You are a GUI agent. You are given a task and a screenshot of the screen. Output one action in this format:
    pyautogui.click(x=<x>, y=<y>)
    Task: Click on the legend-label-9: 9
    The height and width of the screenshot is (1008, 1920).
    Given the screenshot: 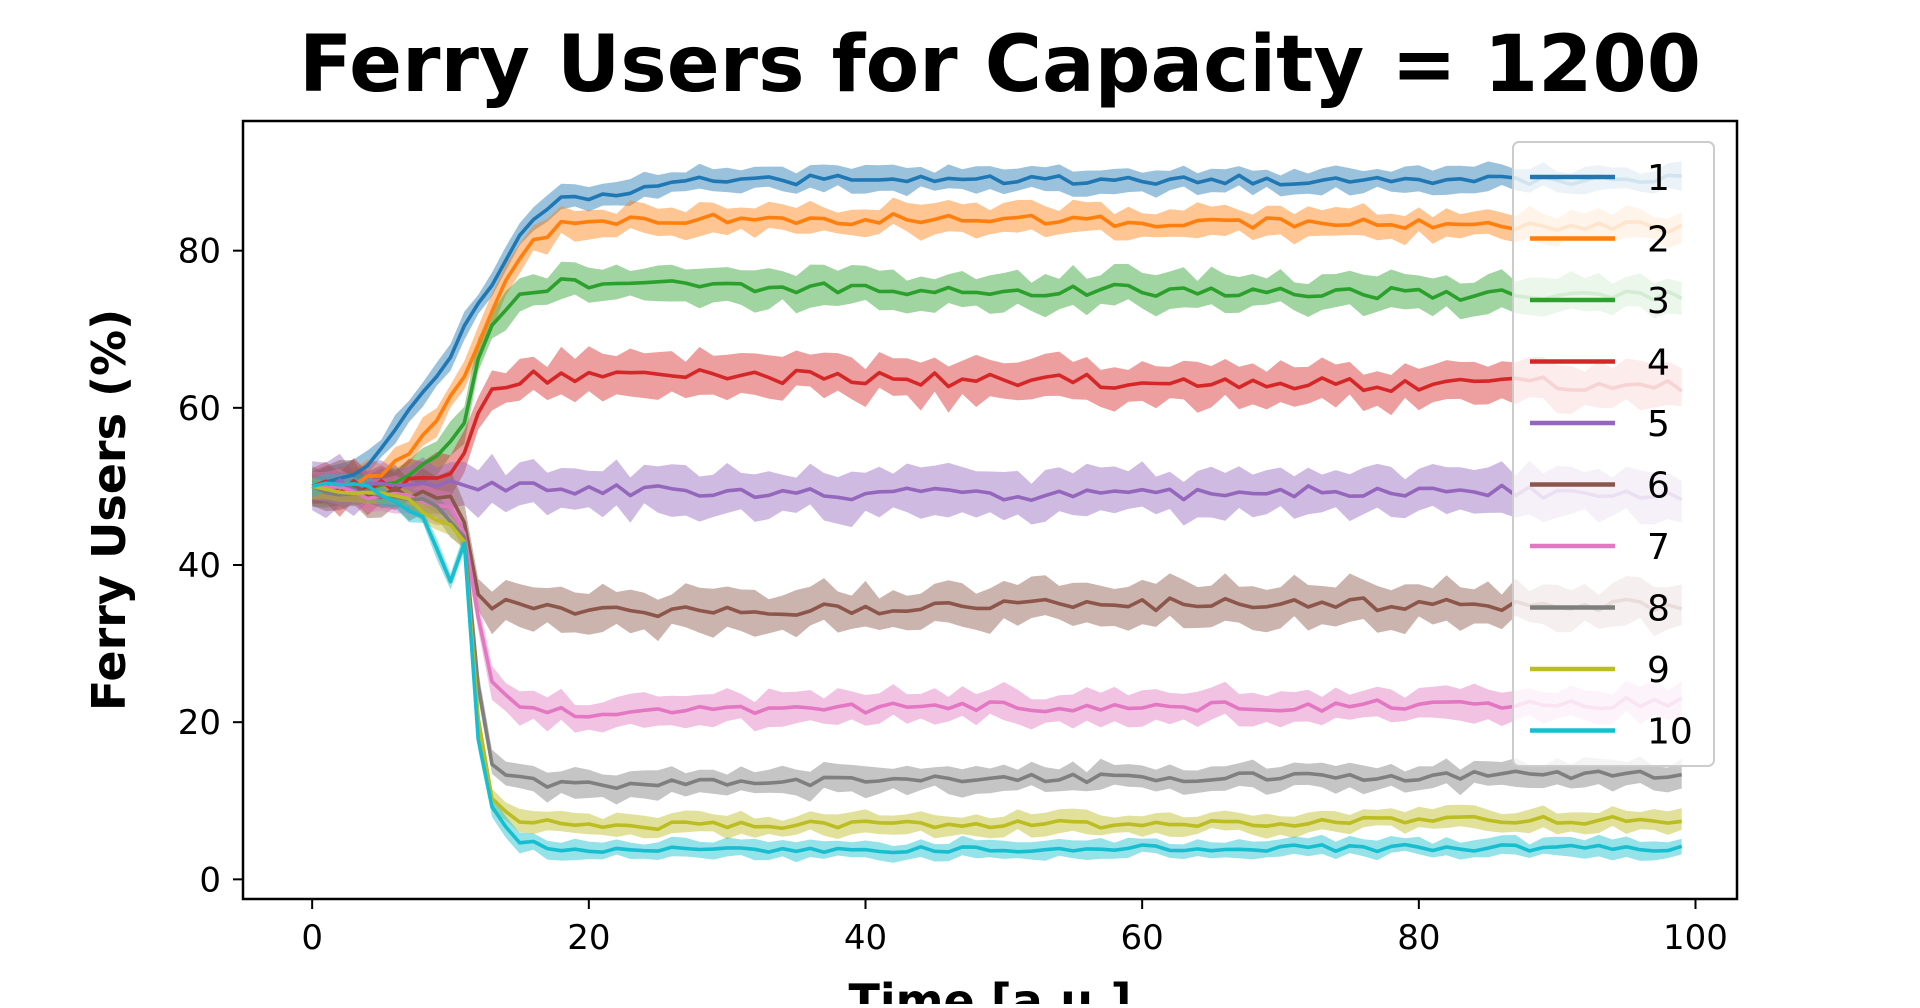 What is the action you would take?
    pyautogui.click(x=1658, y=670)
    